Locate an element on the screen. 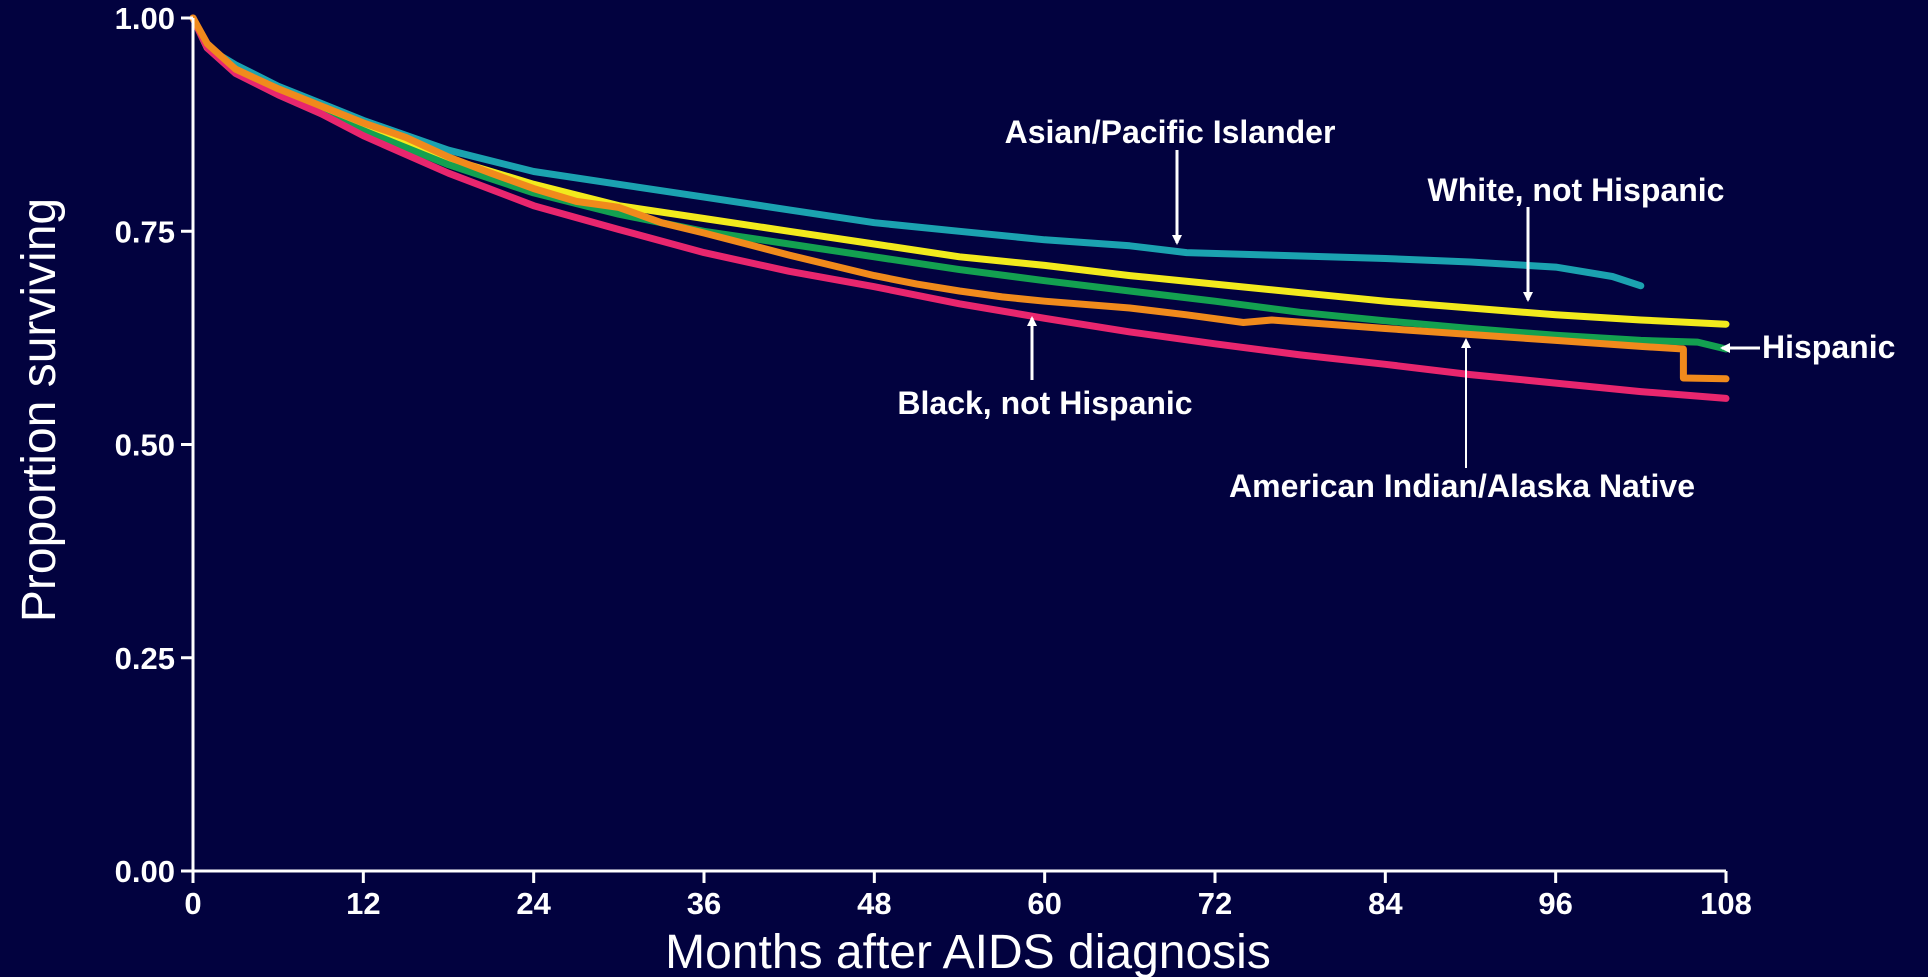 The width and height of the screenshot is (1928, 977). y-axis: 0.00 0.25 0.50 0.75 1.00 is located at coordinates (155, 445).